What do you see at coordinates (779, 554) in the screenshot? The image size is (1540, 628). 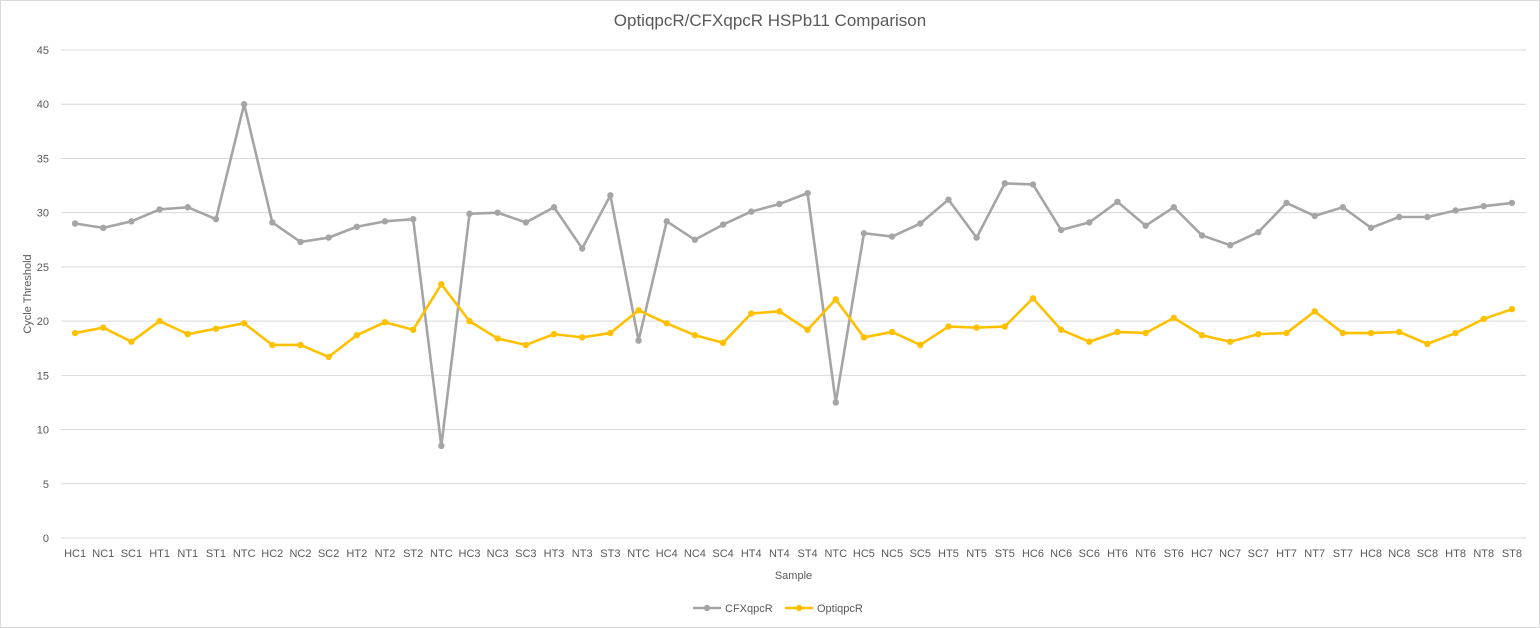 I see `x-tick-label: NT4` at bounding box center [779, 554].